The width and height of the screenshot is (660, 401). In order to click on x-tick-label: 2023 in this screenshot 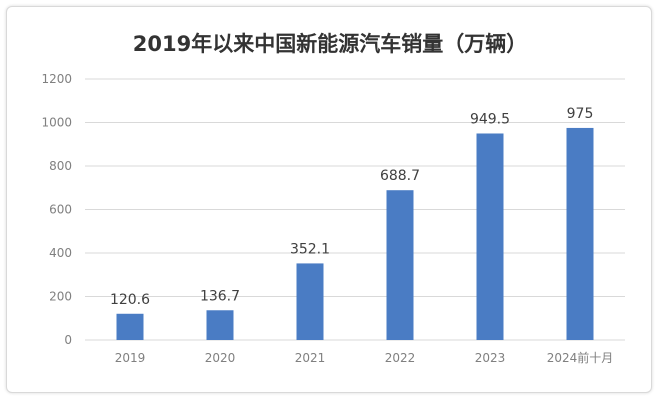, I will do `click(490, 358)`.